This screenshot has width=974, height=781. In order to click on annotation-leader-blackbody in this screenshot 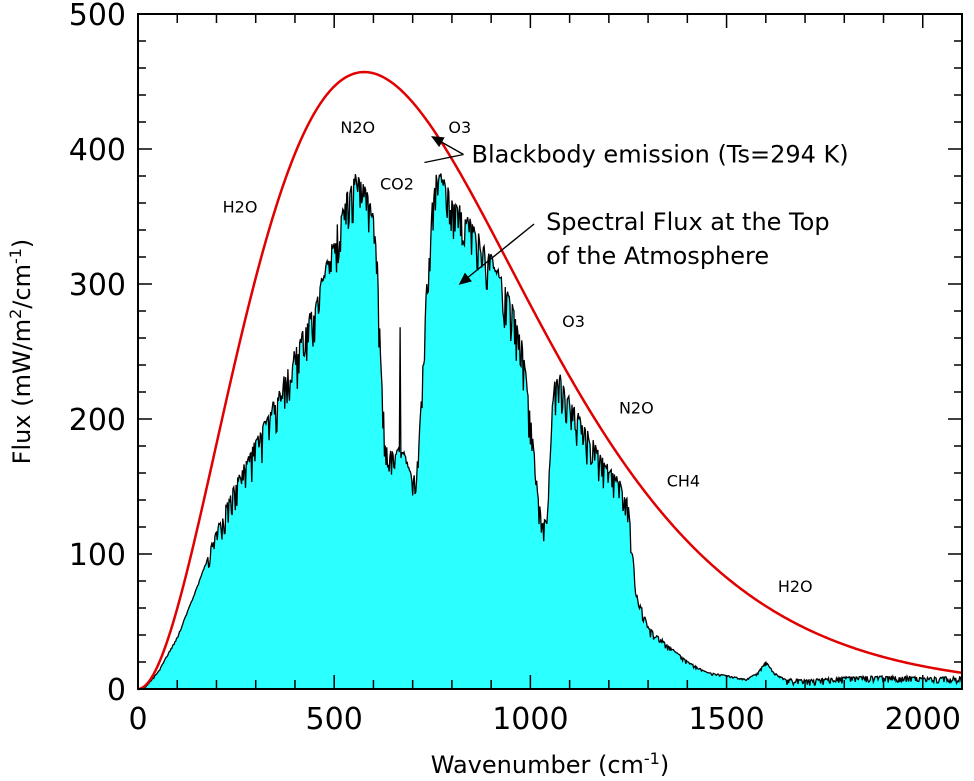, I will do `click(444, 158)`.